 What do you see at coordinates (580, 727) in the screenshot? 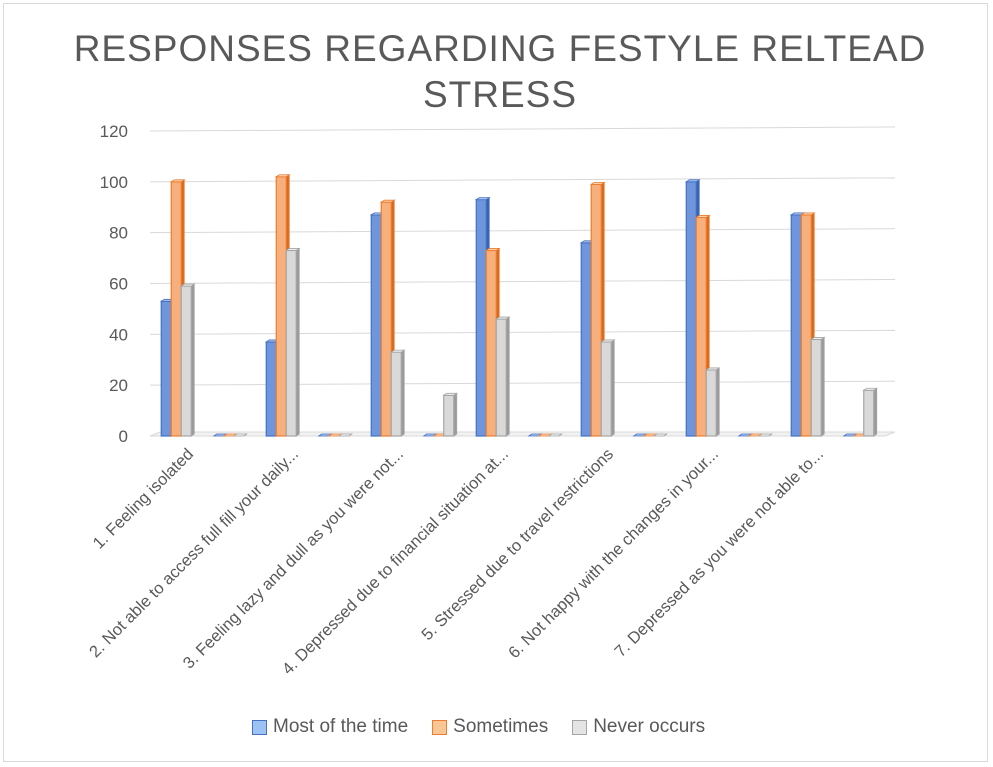
I see `legend-swatch-never` at bounding box center [580, 727].